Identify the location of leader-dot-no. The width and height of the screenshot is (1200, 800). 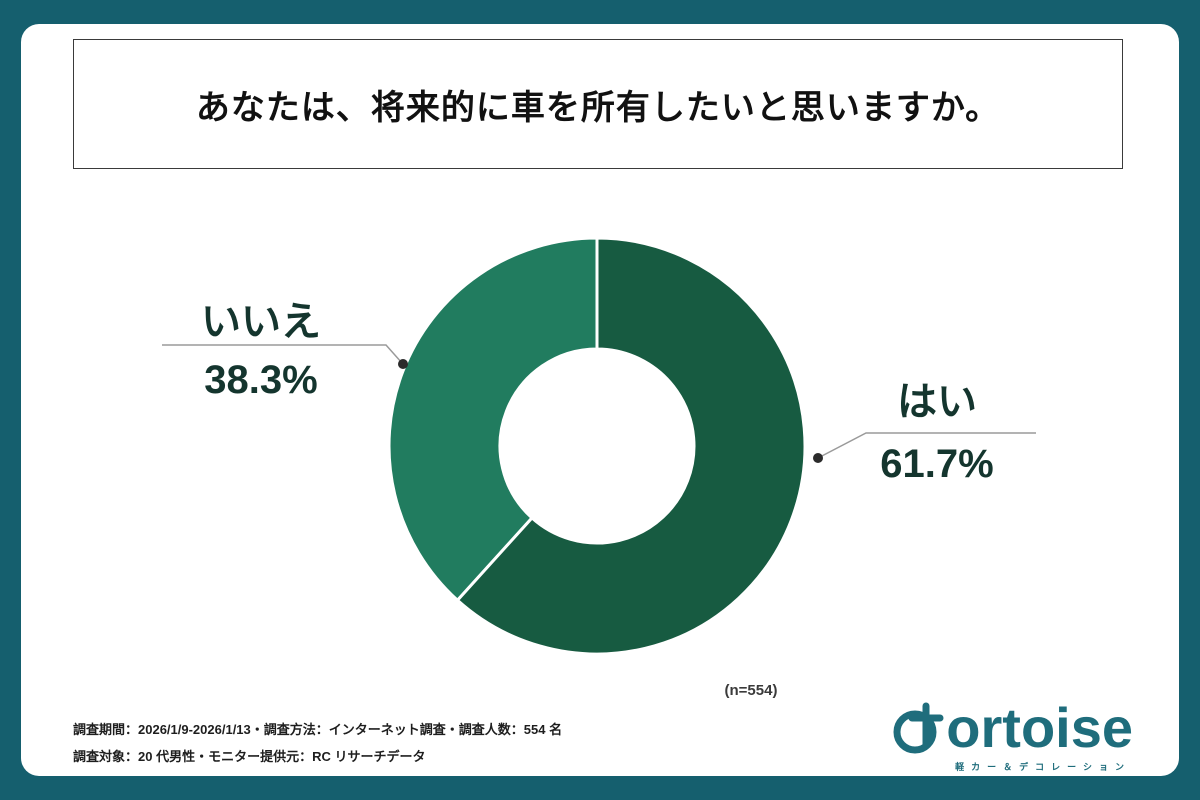
(403, 364).